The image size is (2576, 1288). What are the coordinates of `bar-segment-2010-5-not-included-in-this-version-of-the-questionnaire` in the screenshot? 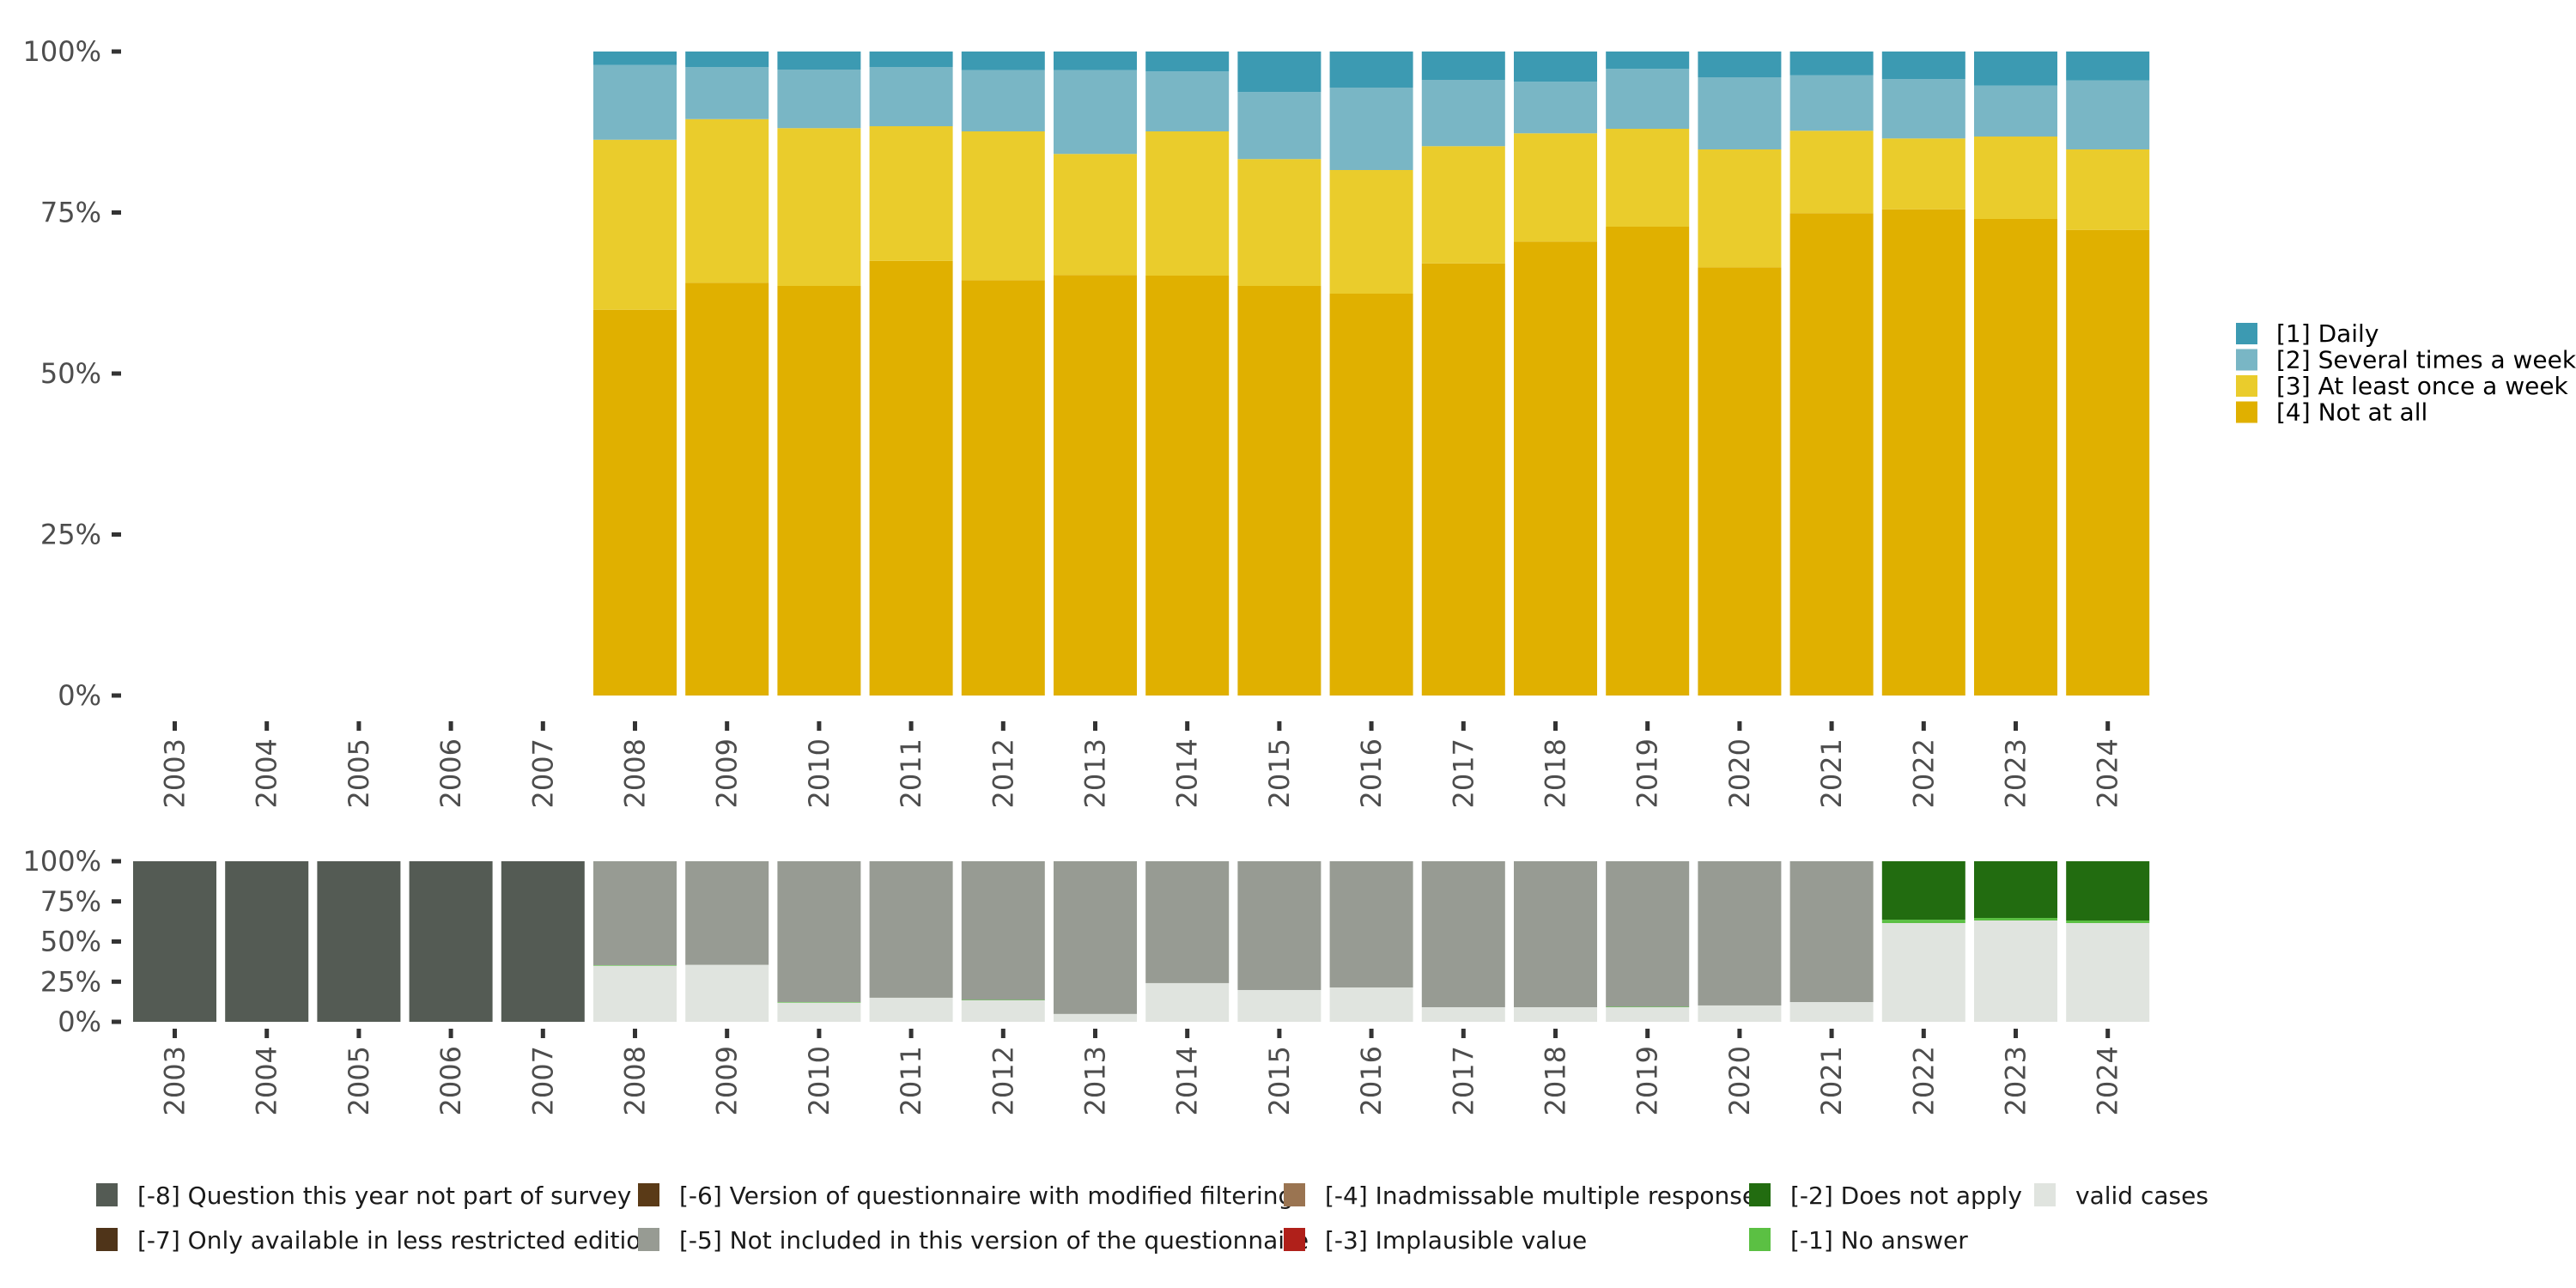 It's located at (819, 932).